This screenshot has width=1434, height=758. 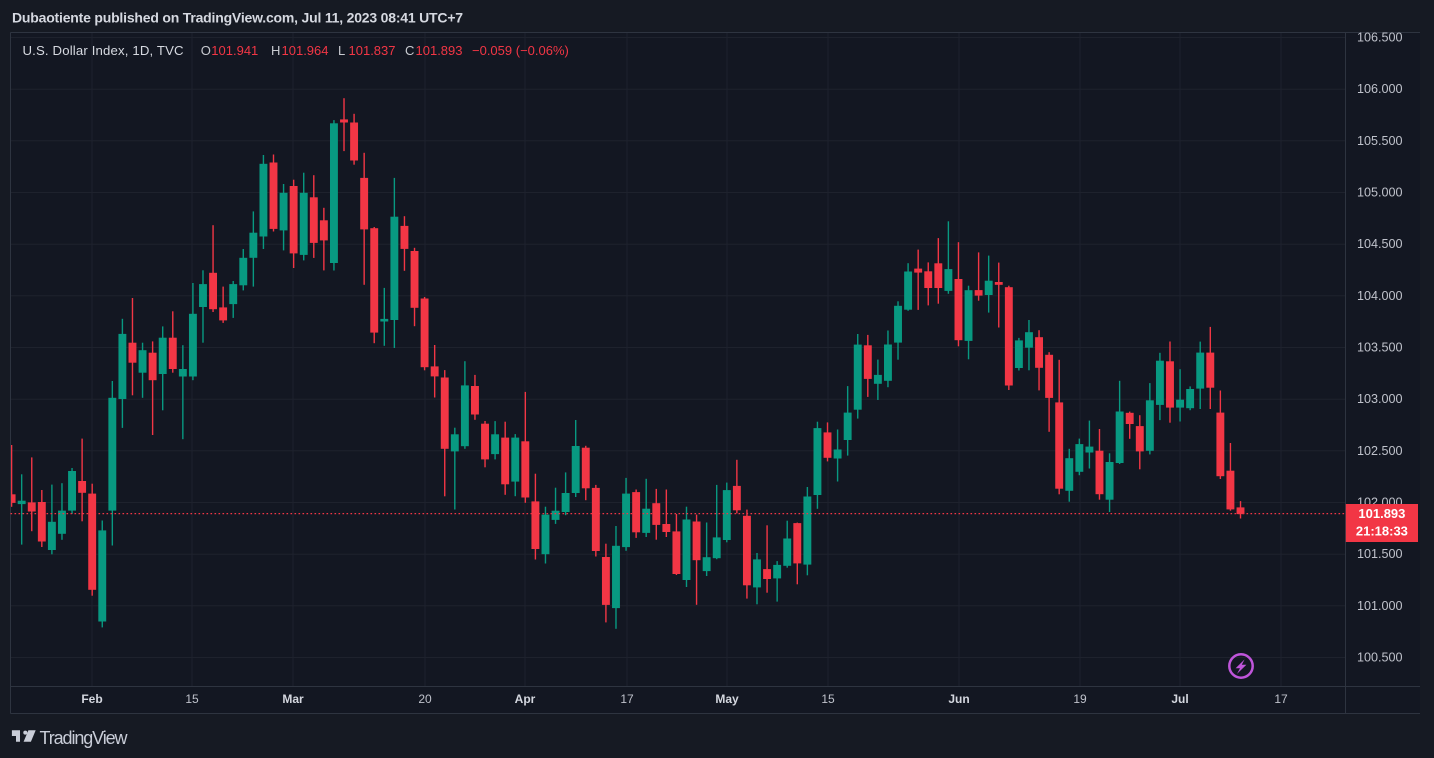 I want to click on svg-text: 21:18:33, so click(x=1382, y=531).